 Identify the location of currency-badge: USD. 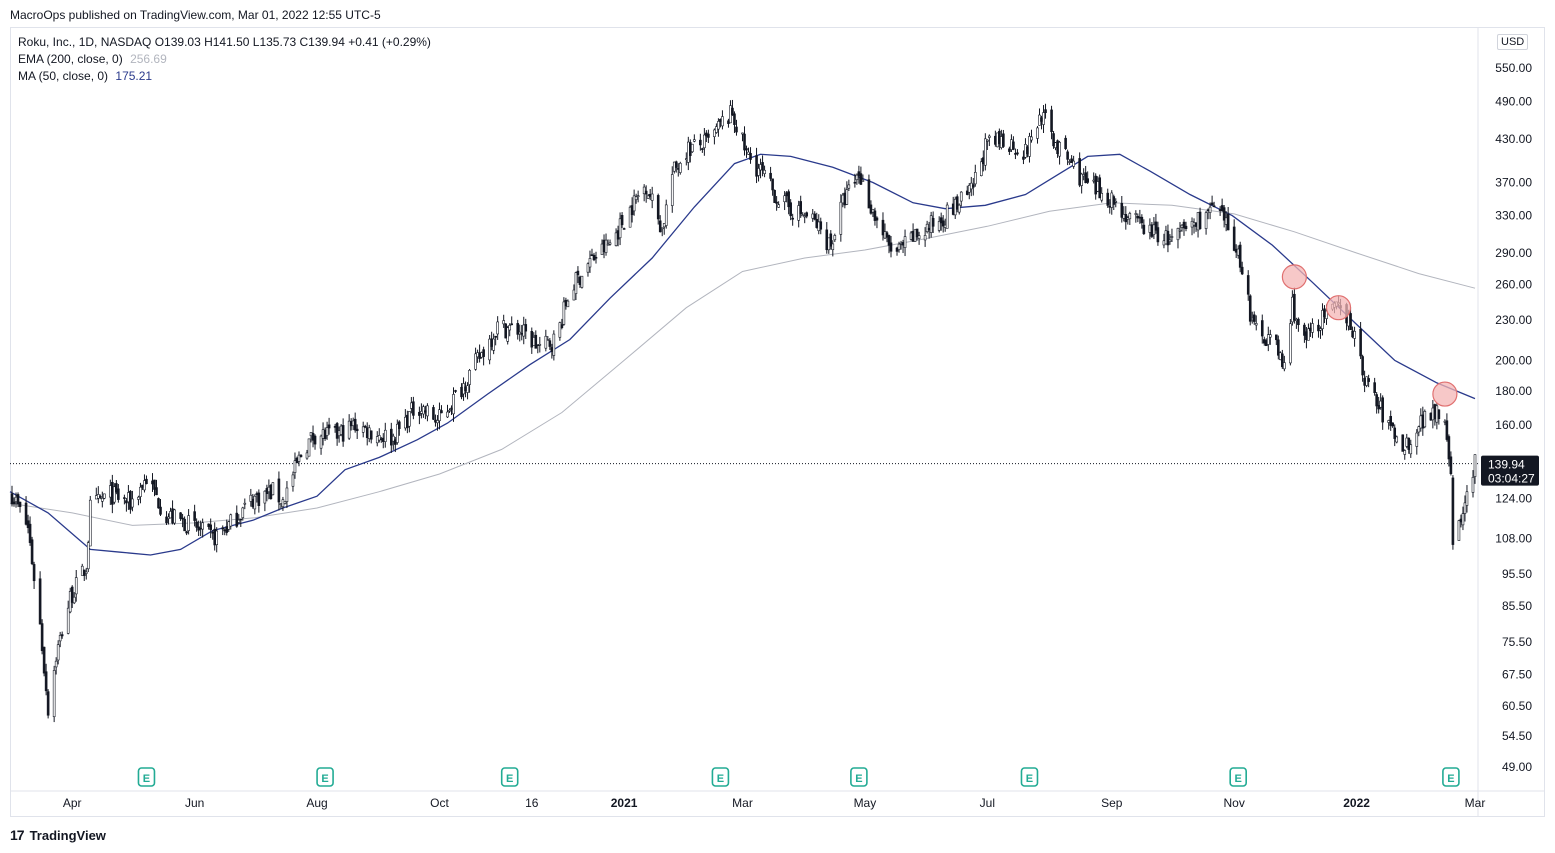
(1513, 42).